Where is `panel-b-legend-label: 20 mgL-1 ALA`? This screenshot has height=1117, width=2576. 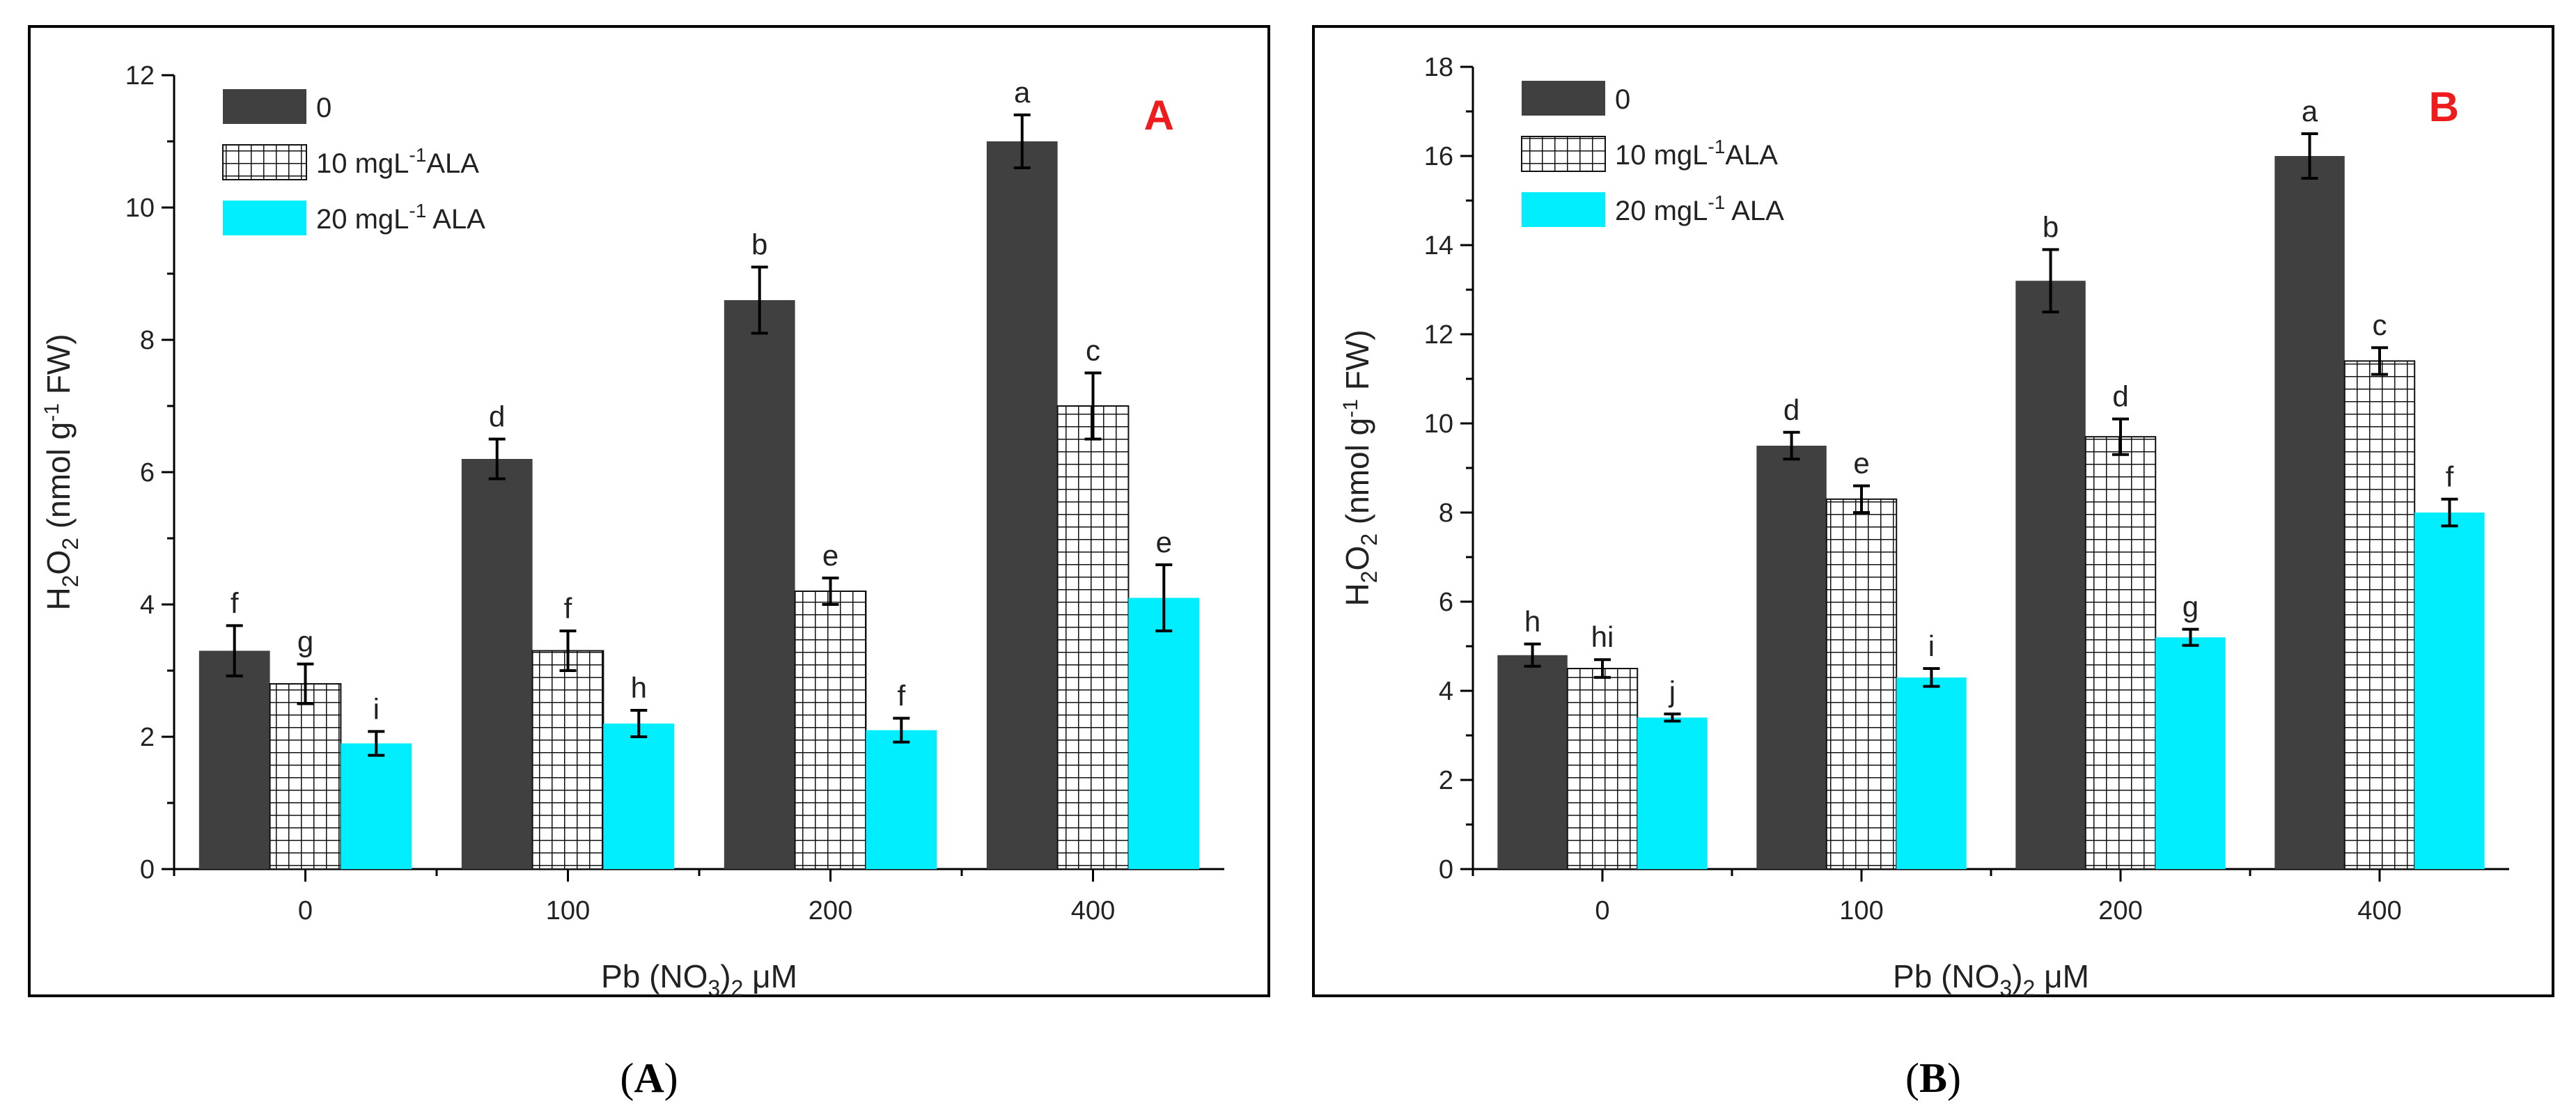 panel-b-legend-label: 20 mgL-1 ALA is located at coordinates (1700, 209).